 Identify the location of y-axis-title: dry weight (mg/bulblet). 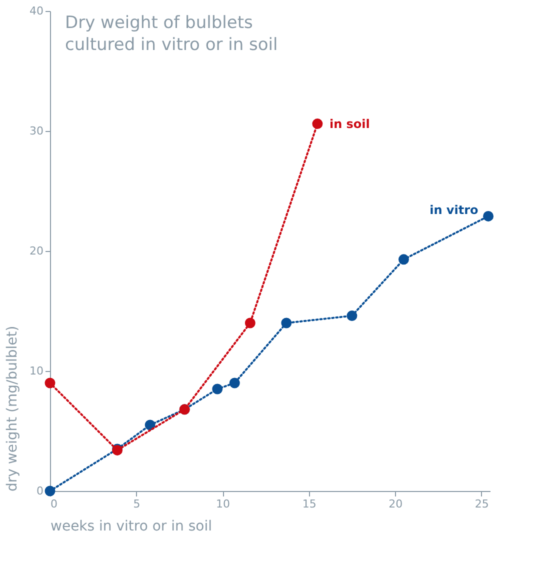
(12, 409).